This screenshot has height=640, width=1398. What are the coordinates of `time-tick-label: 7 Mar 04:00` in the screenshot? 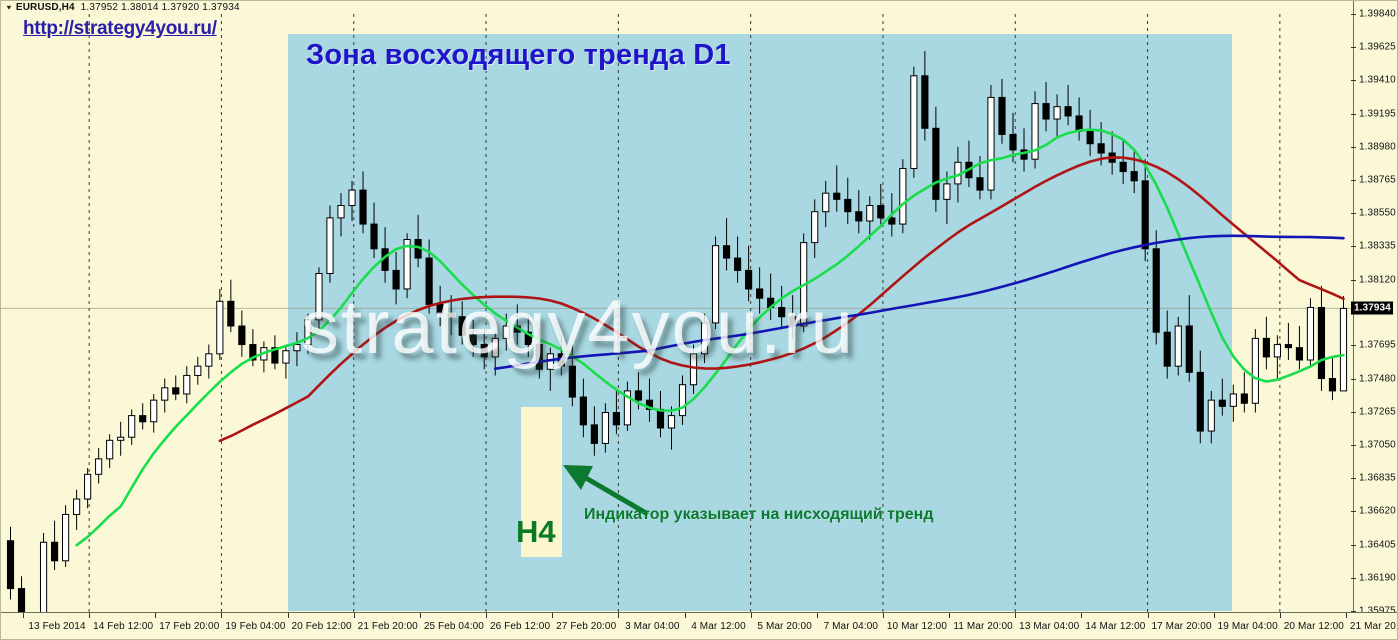 It's located at (851, 626).